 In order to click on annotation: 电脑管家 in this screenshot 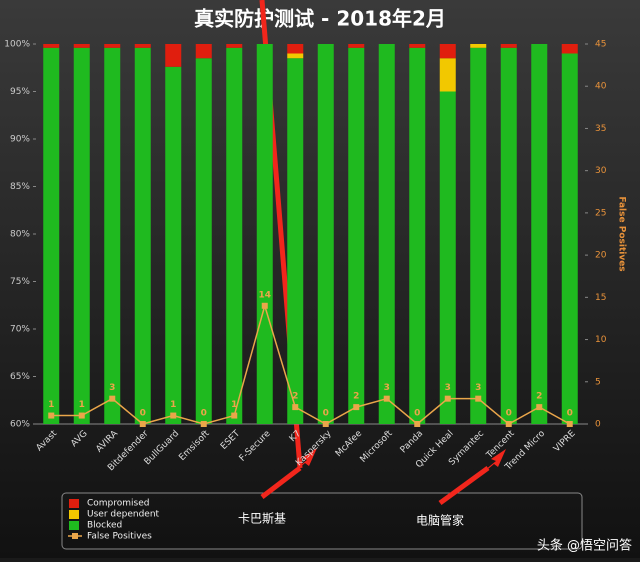, I will do `click(440, 520)`.